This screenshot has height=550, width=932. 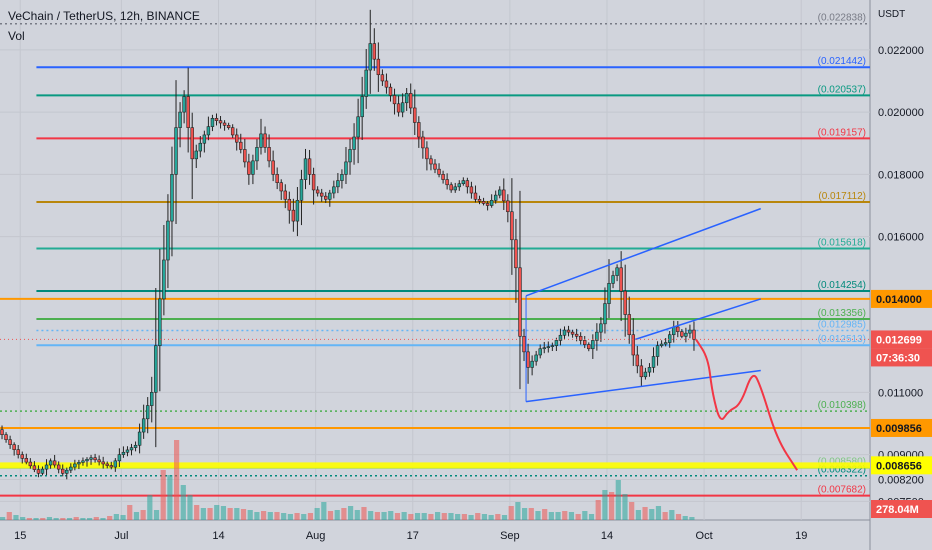 I want to click on level-label-5: (0.015618), so click(x=842, y=243).